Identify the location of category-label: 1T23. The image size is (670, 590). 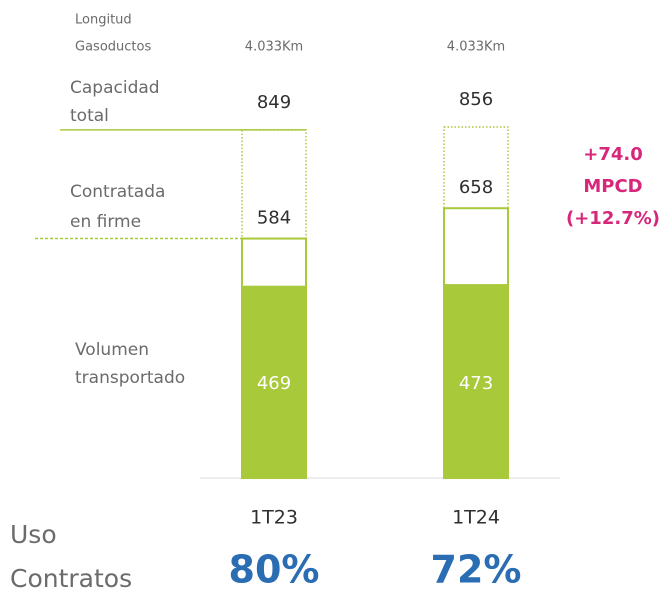
(274, 518).